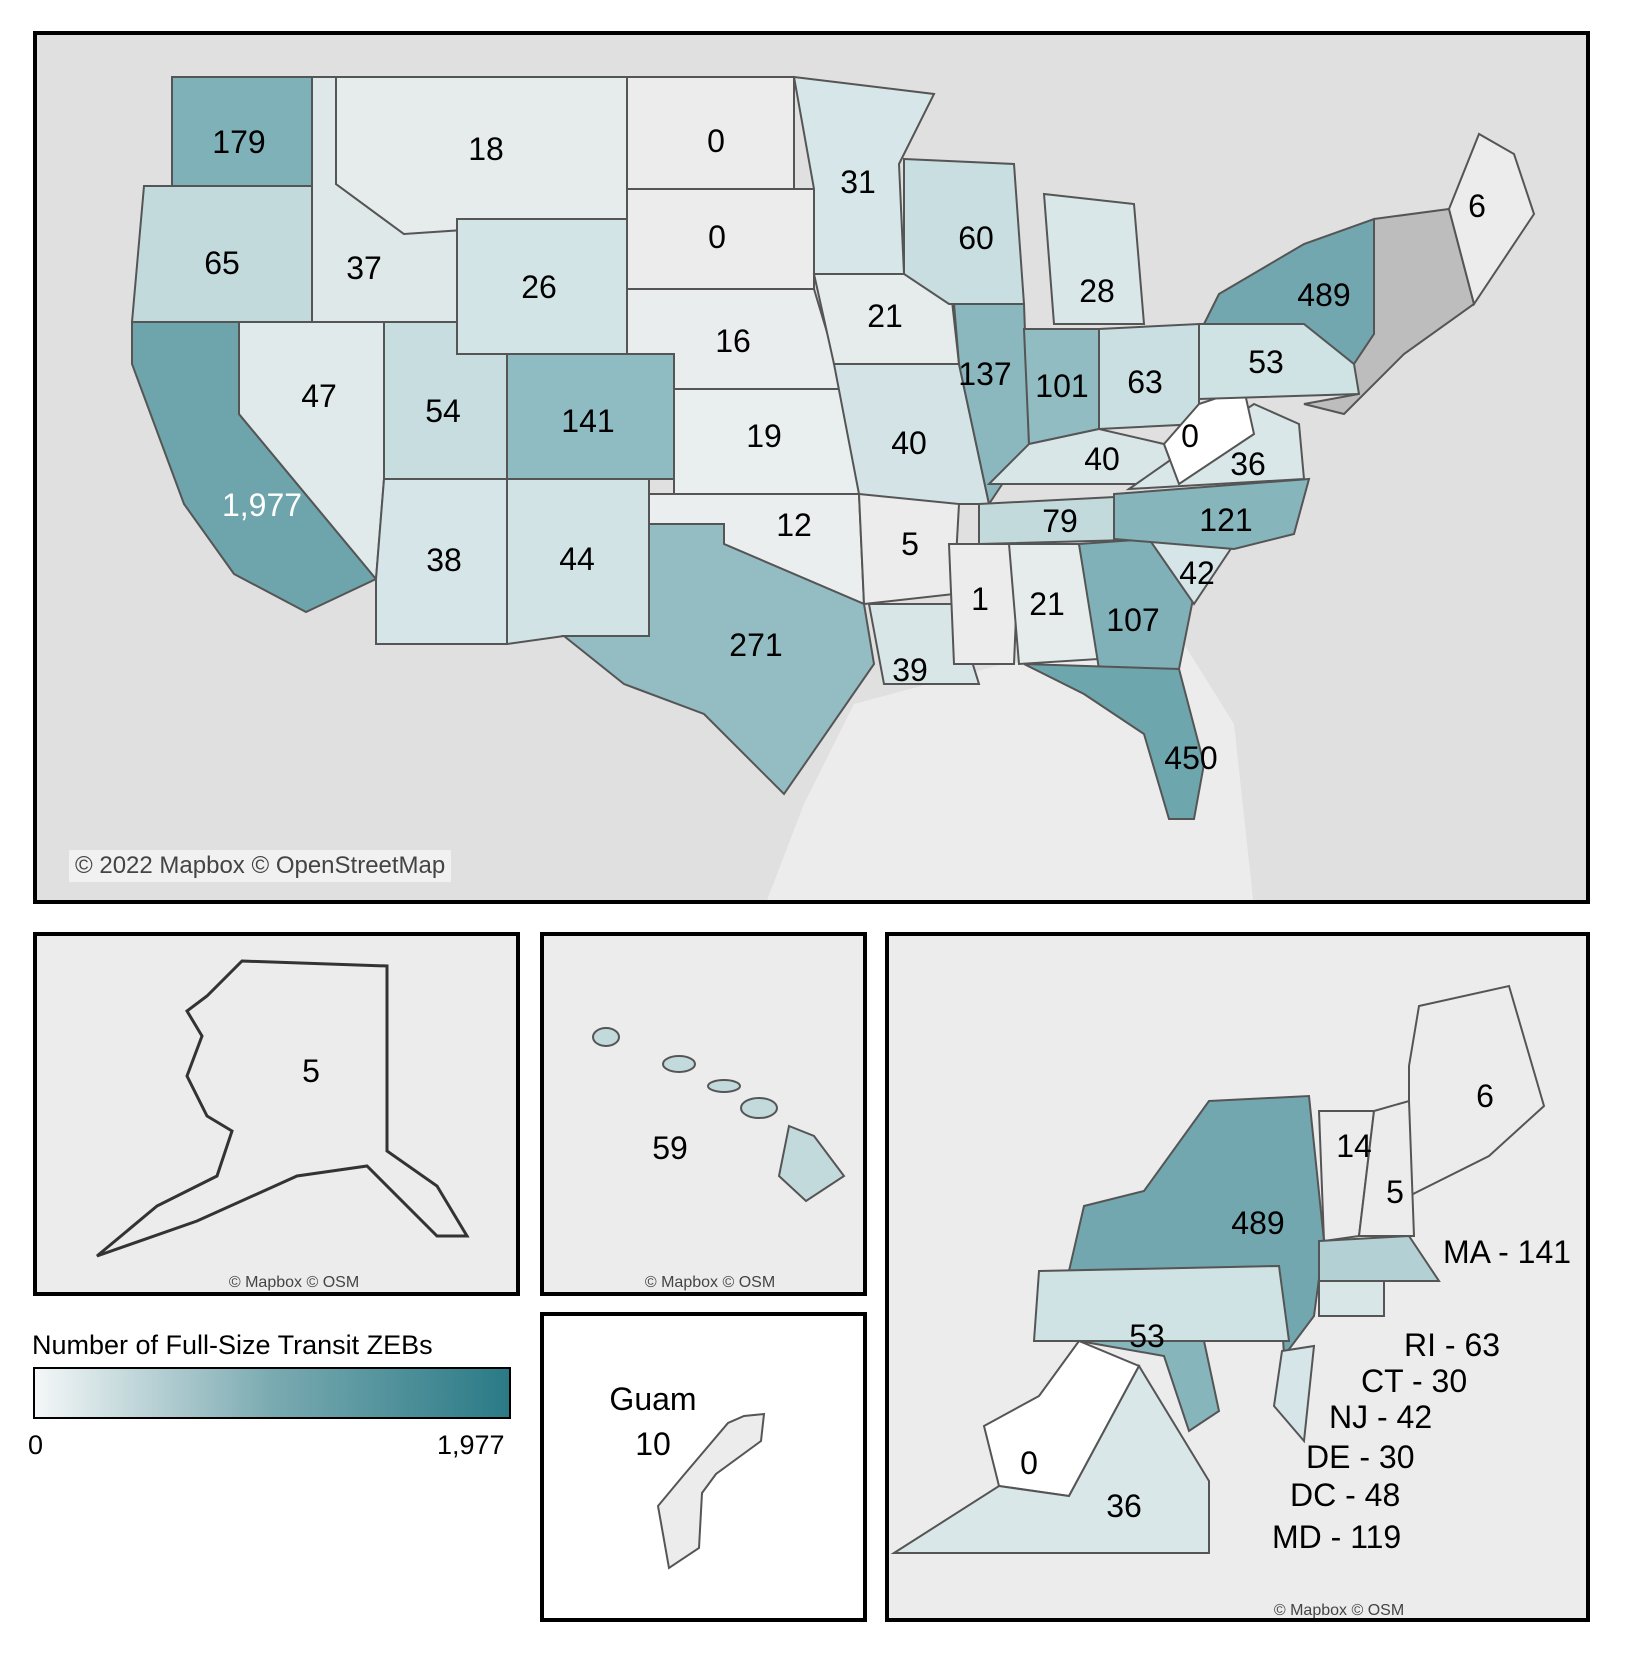 The image size is (1633, 1654). What do you see at coordinates (1485, 1096) in the screenshot?
I see `ne-label-me: 6` at bounding box center [1485, 1096].